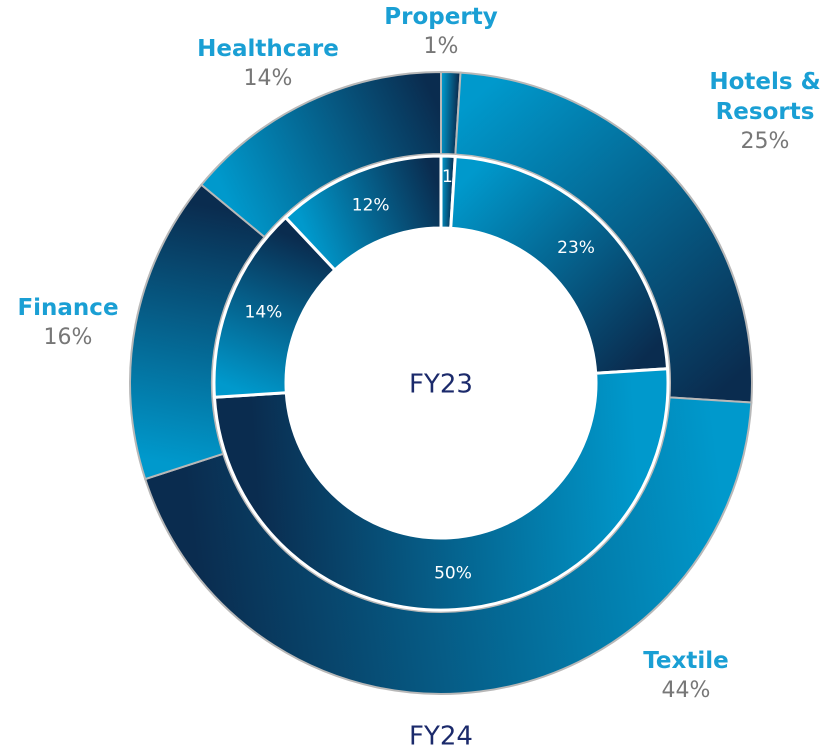 Image resolution: width=833 pixels, height=751 pixels. What do you see at coordinates (441, 385) in the screenshot?
I see `series-name: FY23` at bounding box center [441, 385].